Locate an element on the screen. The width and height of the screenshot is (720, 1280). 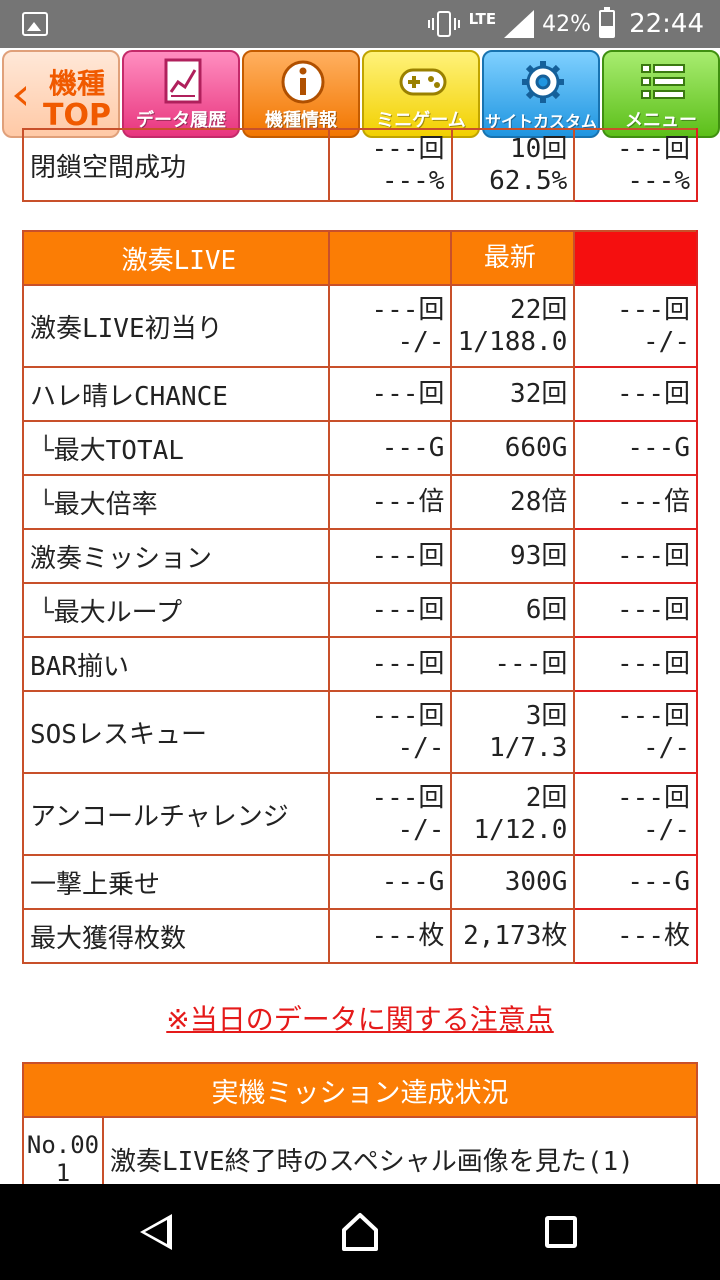
app-nav-bar: 機種 TOP データ履歴 機種情報 ミニゲーム is located at coordinates (360, 94).